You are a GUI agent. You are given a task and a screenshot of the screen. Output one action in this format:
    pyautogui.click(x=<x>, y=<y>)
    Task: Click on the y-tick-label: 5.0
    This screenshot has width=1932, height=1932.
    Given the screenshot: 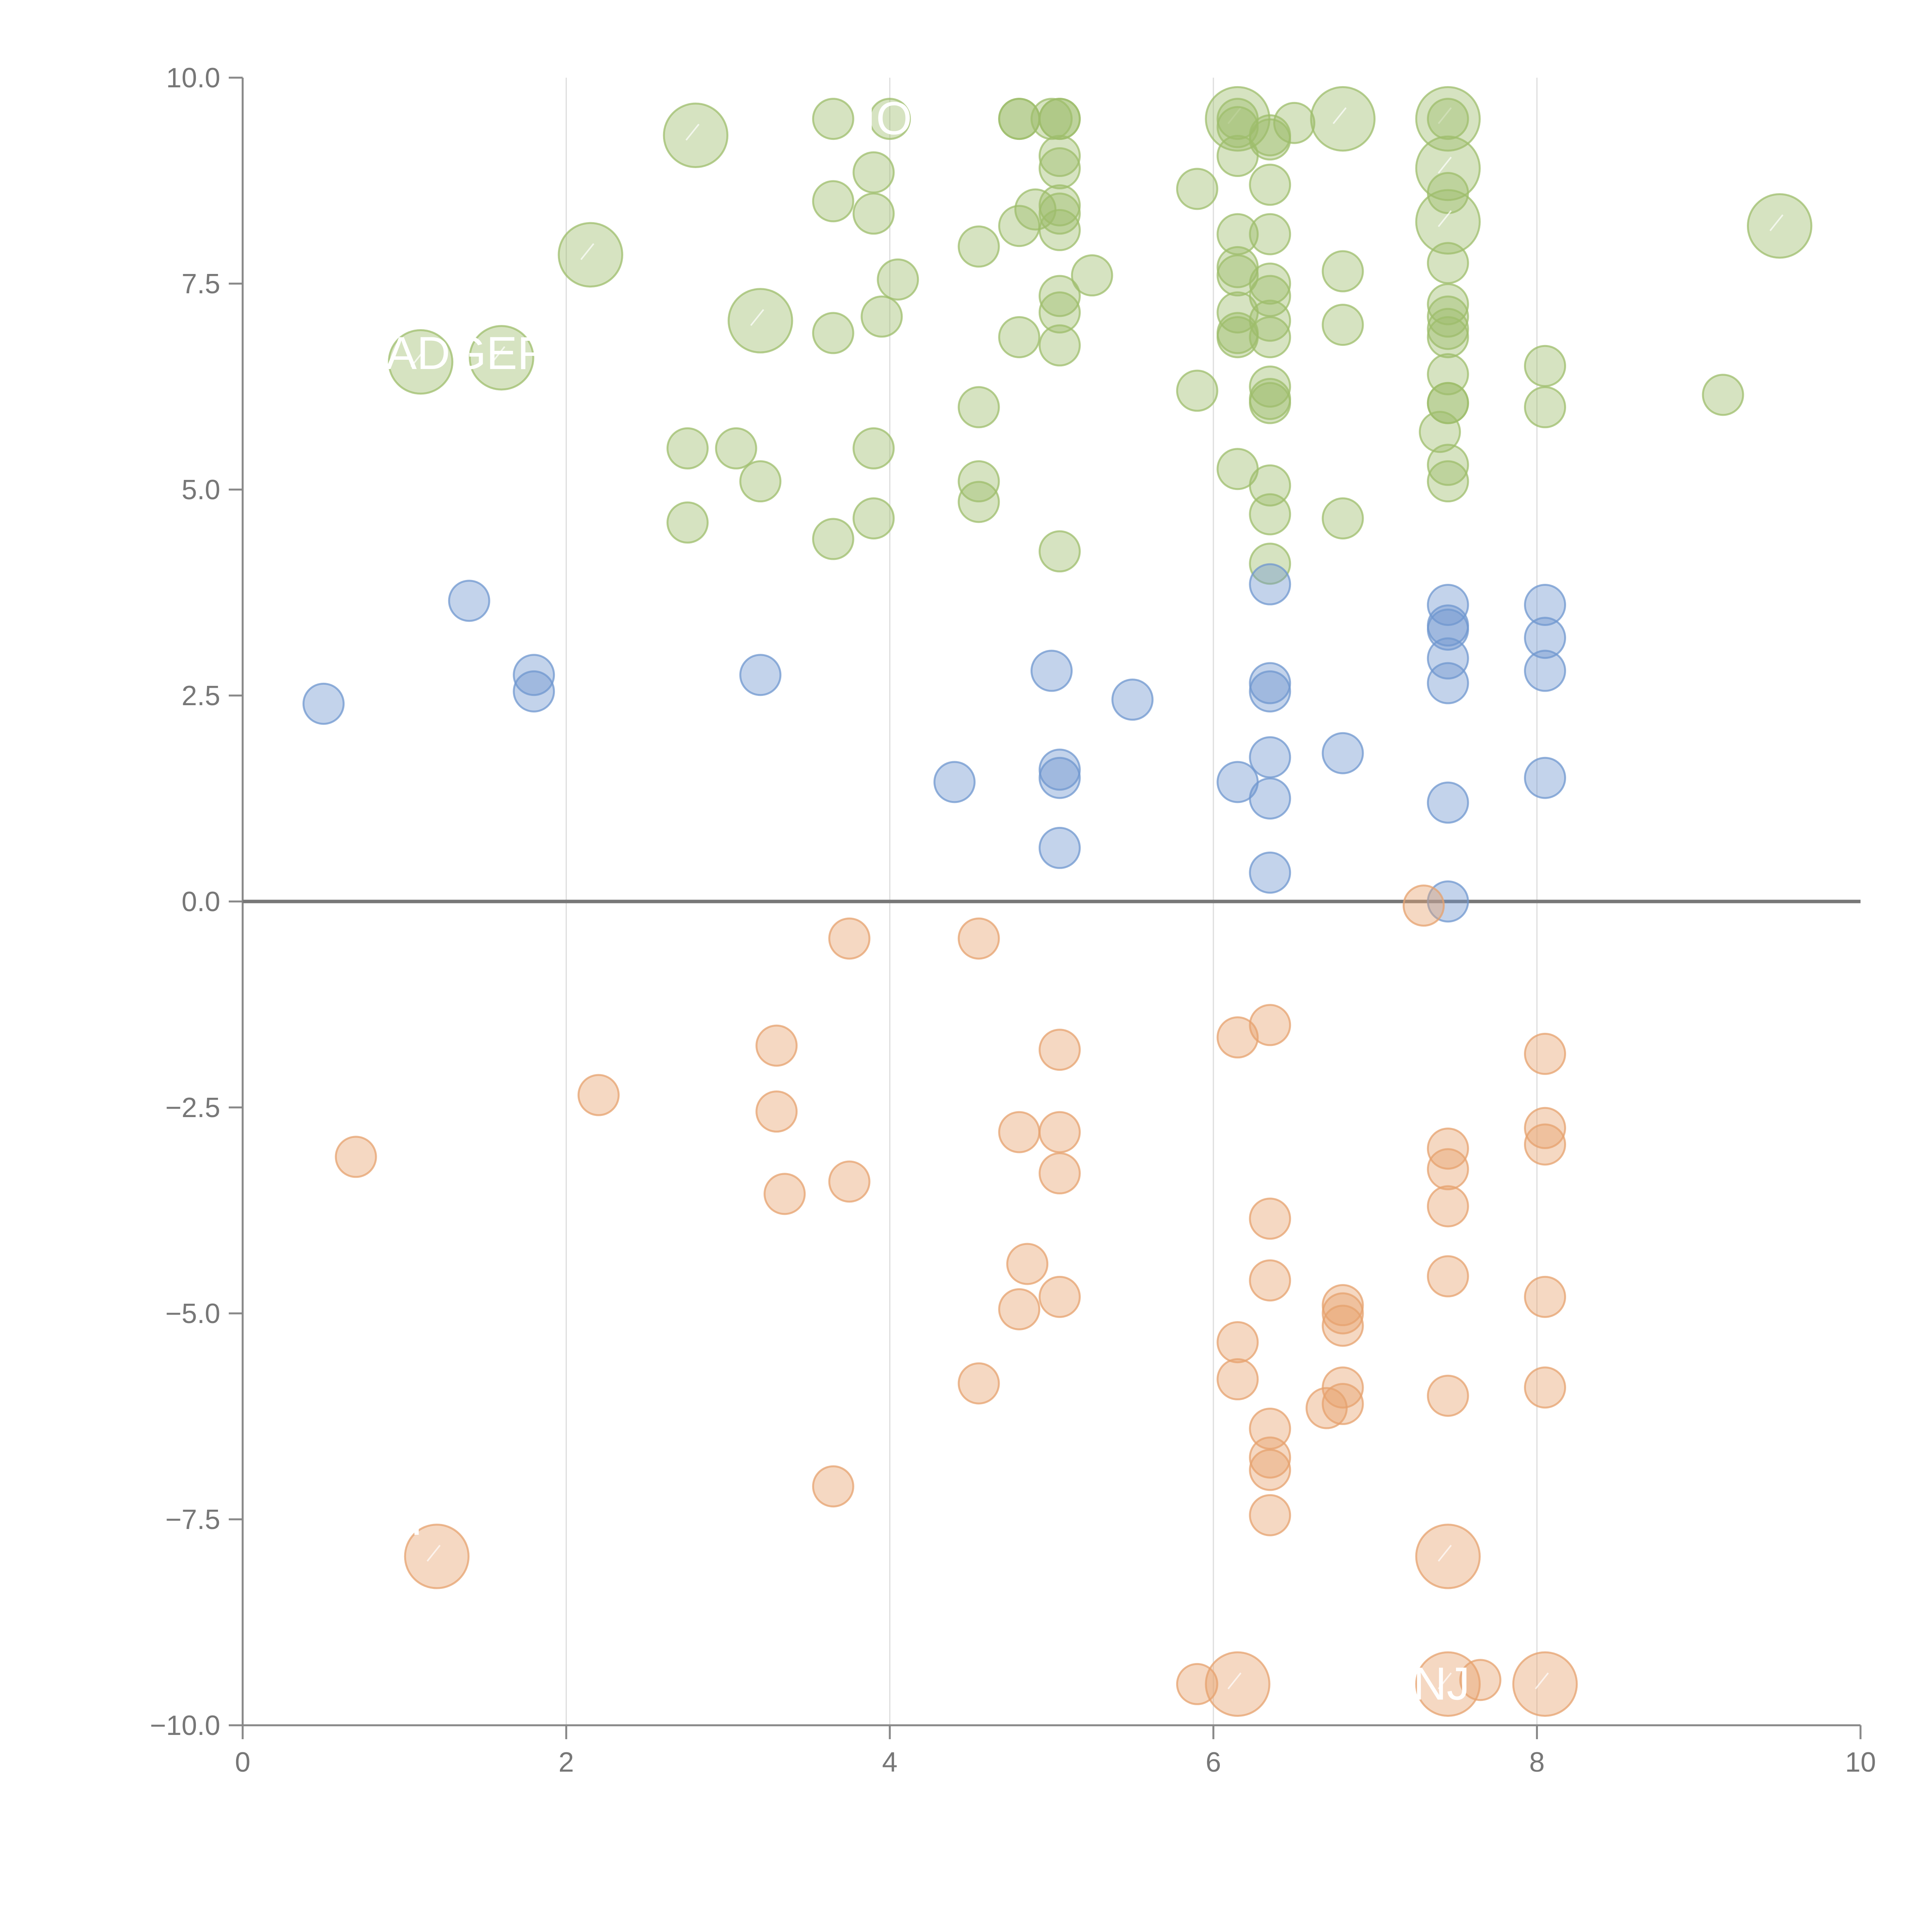 What is the action you would take?
    pyautogui.click(x=201, y=489)
    